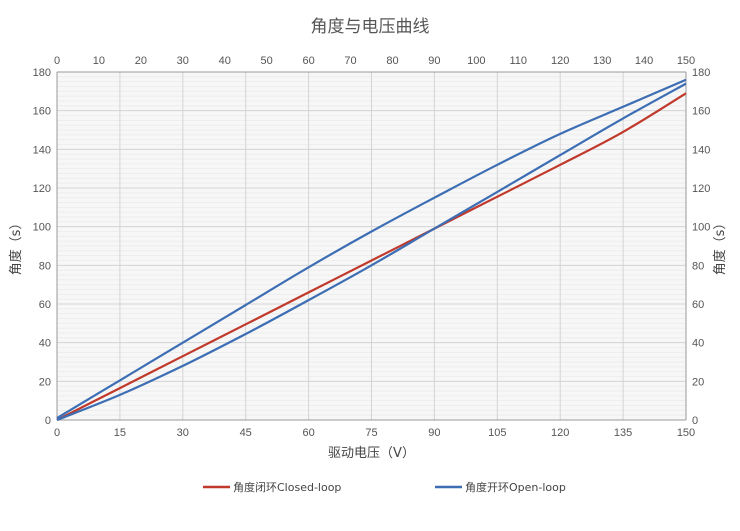 The width and height of the screenshot is (740, 531). Describe the element at coordinates (518, 61) in the screenshot. I see `x-top-tick-label: 110` at that location.